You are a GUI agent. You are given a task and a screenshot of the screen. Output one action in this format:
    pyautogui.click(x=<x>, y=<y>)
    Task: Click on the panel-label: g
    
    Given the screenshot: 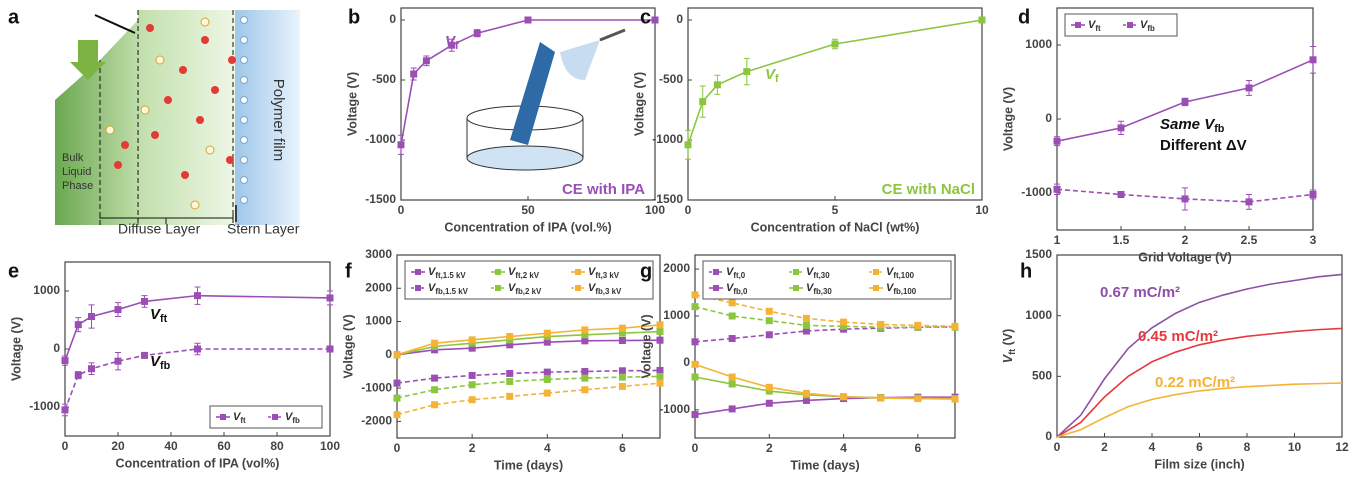 What is the action you would take?
    pyautogui.click(x=646, y=271)
    